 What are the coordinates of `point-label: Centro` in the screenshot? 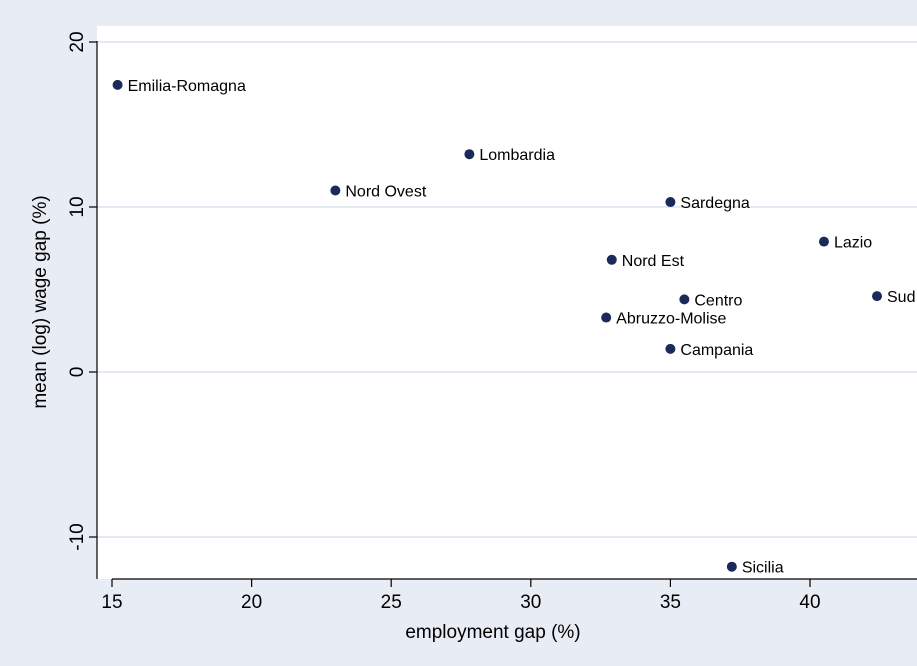 It's located at (718, 300).